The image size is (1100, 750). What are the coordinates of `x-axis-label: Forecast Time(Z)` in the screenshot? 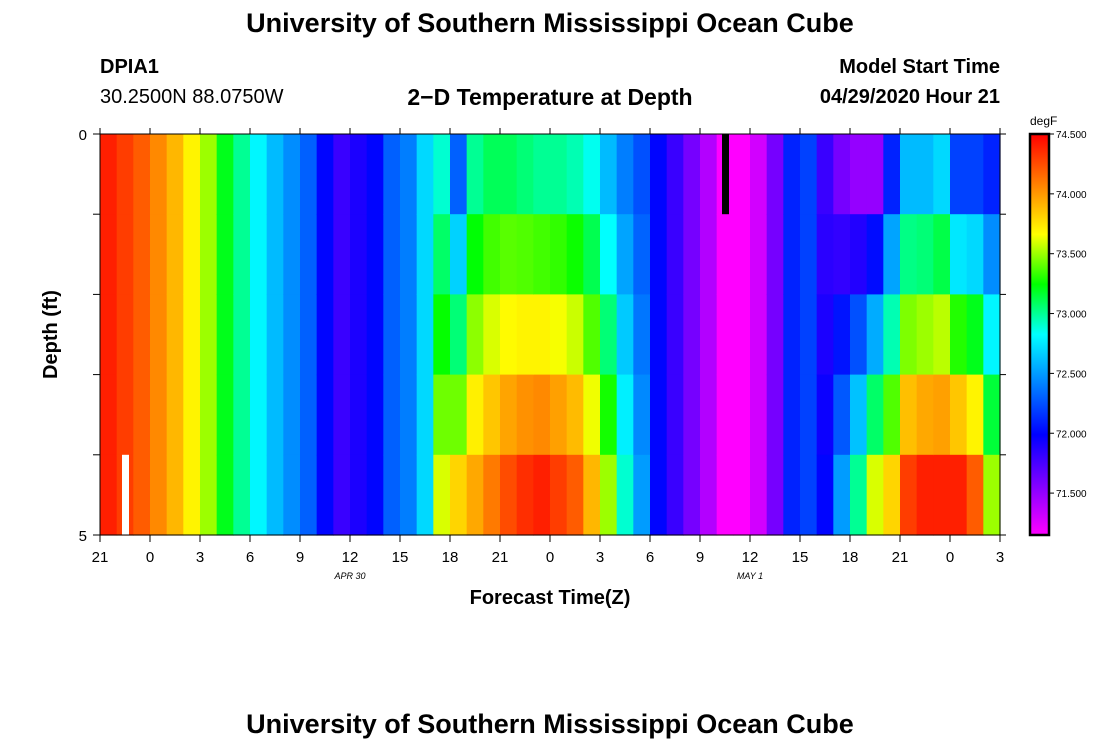 It's located at (550, 598).